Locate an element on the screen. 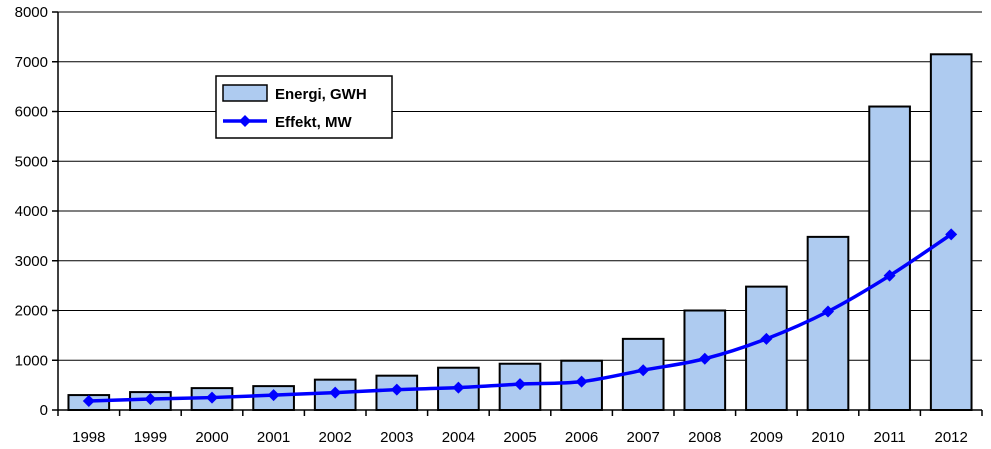  x-tick-label: 2004 is located at coordinates (458, 437).